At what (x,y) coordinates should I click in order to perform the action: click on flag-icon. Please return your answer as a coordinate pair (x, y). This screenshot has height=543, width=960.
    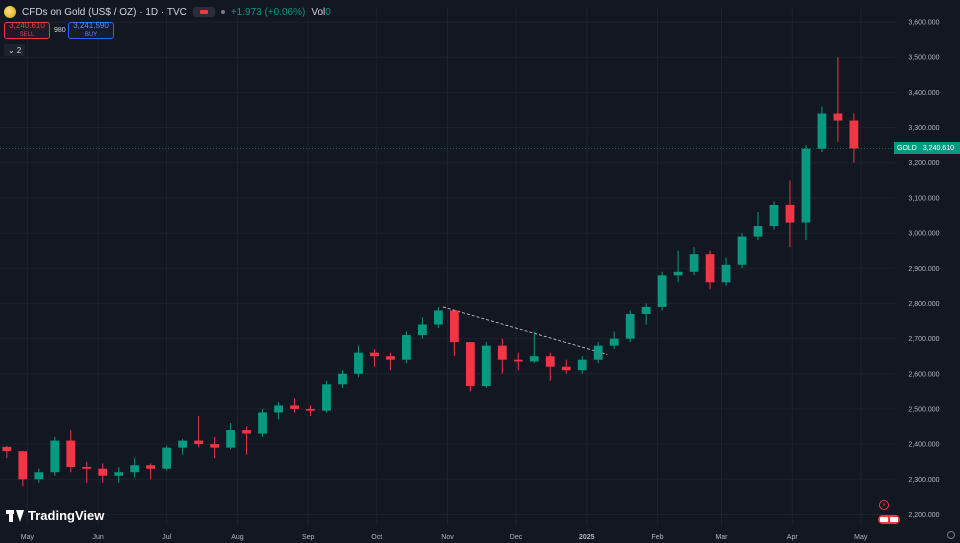
    Looking at the image, I should click on (203, 12).